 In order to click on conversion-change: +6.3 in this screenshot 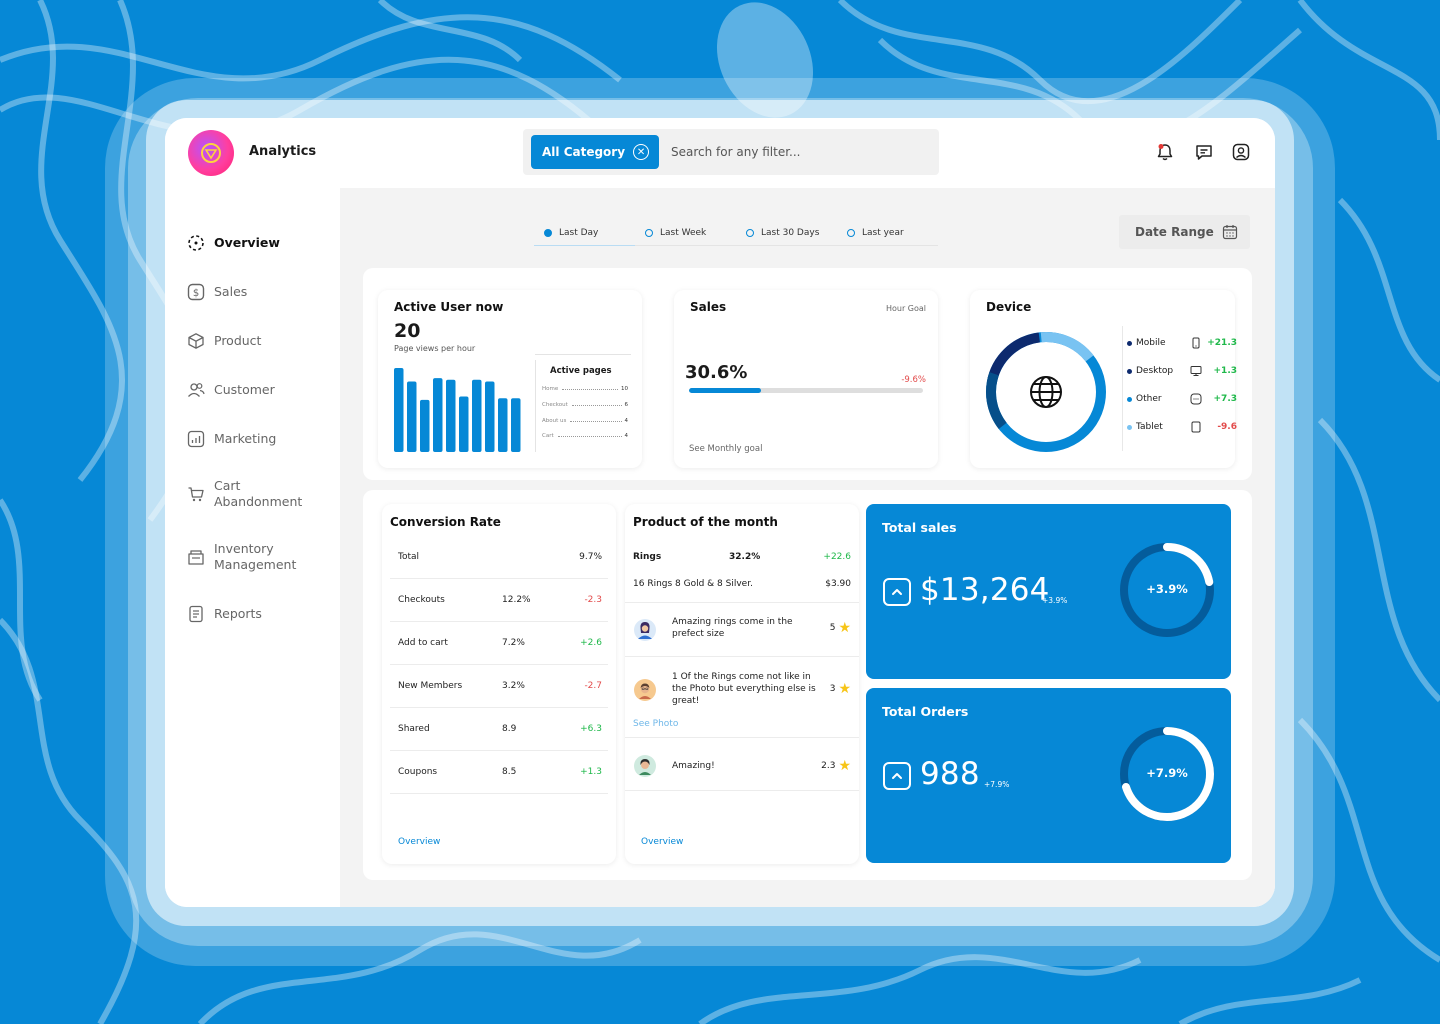, I will do `click(591, 729)`.